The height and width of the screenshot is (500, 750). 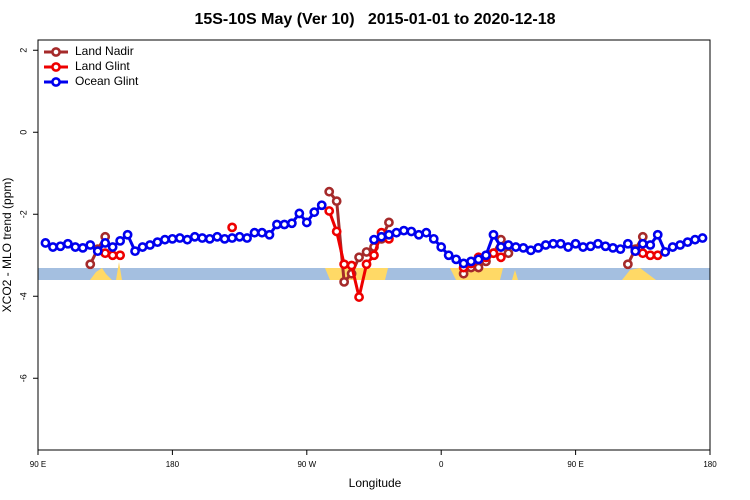 What do you see at coordinates (375, 483) in the screenshot?
I see `x-axis-label: Longitude` at bounding box center [375, 483].